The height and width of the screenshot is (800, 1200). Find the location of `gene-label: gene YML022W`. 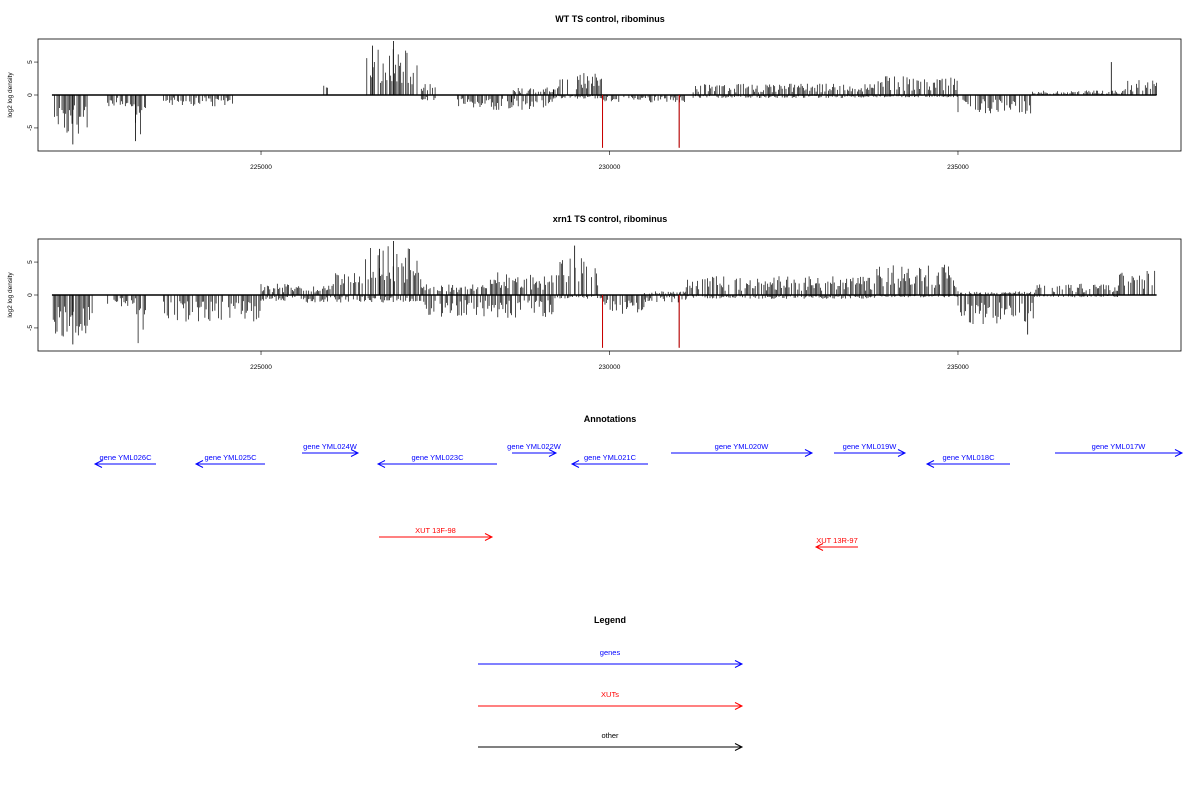

gene-label: gene YML022W is located at coordinates (534, 446).